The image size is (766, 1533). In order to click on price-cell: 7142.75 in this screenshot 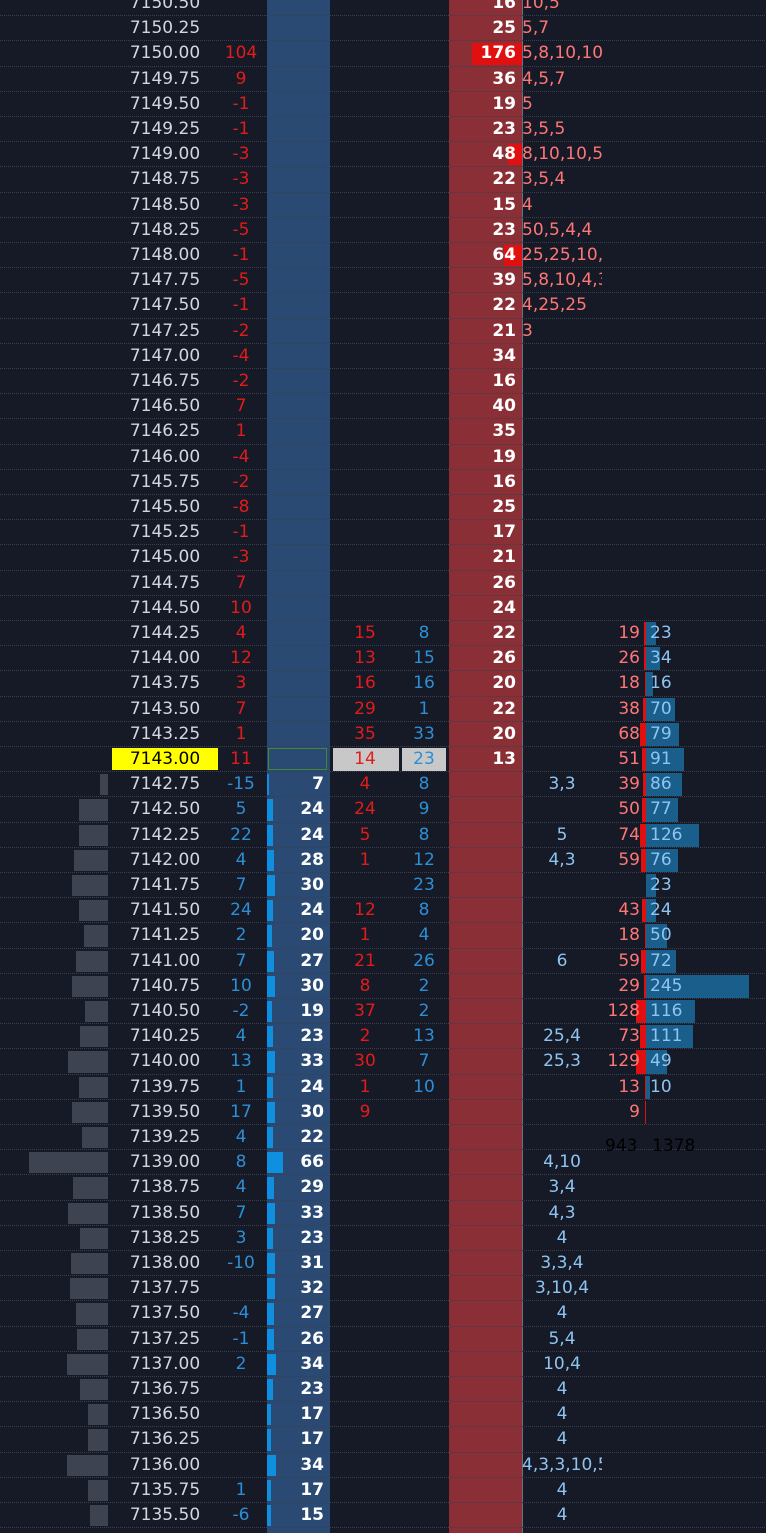, I will do `click(165, 784)`.